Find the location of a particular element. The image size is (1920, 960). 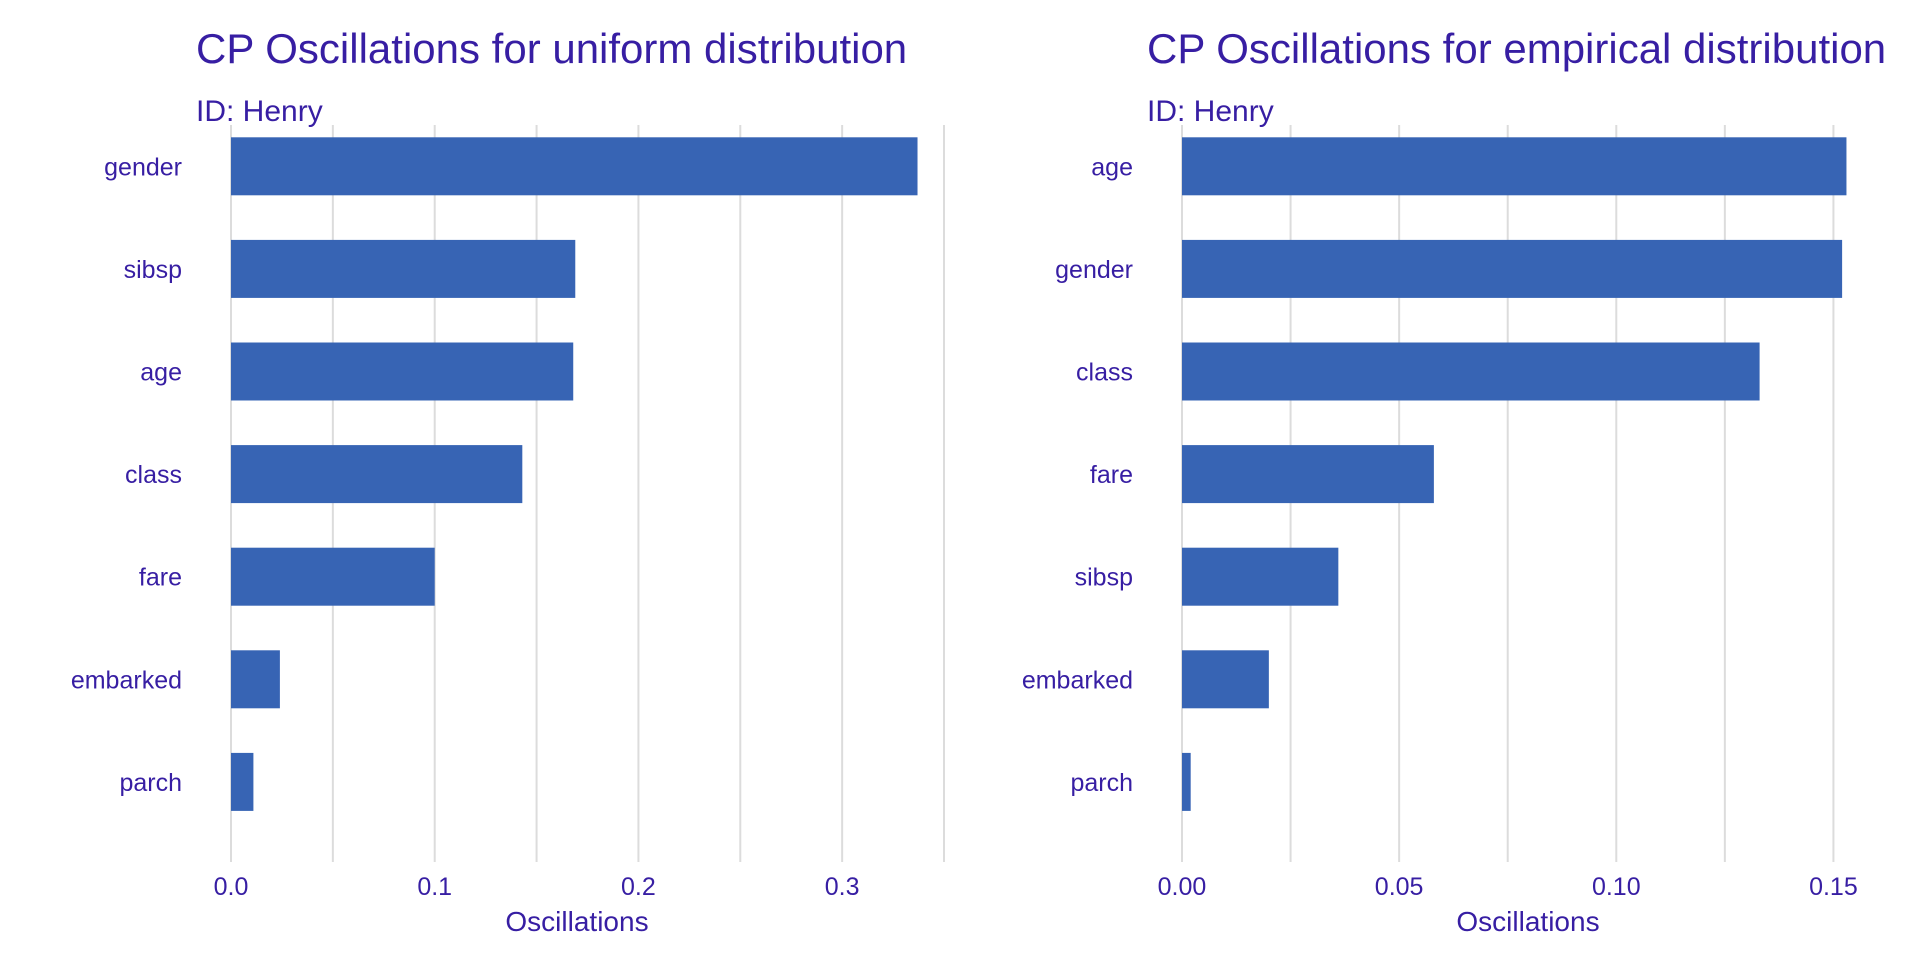

tick-label: 0.0 is located at coordinates (231, 887).